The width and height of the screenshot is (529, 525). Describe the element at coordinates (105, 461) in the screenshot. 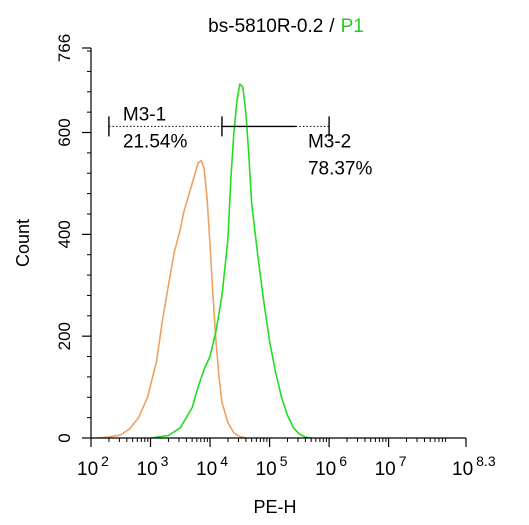

I see `x-tick-exponent: 2` at that location.